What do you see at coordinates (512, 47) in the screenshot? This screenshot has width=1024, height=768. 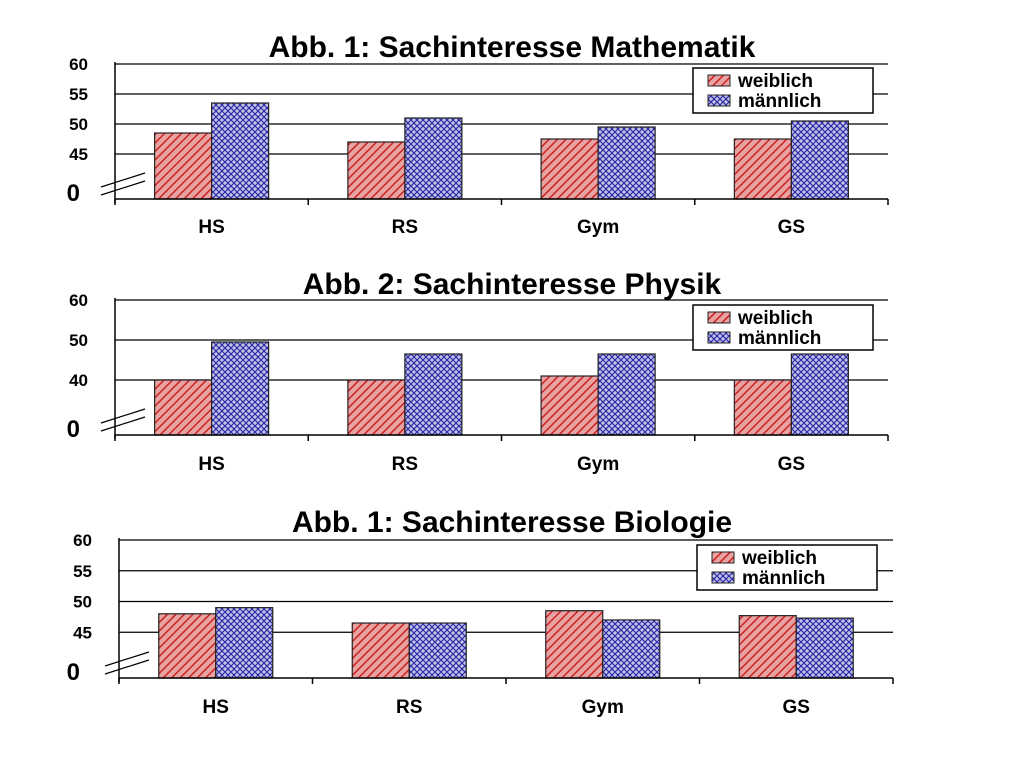 I see `chart-title: Abb. 1: Sachinteresse Mathematik` at bounding box center [512, 47].